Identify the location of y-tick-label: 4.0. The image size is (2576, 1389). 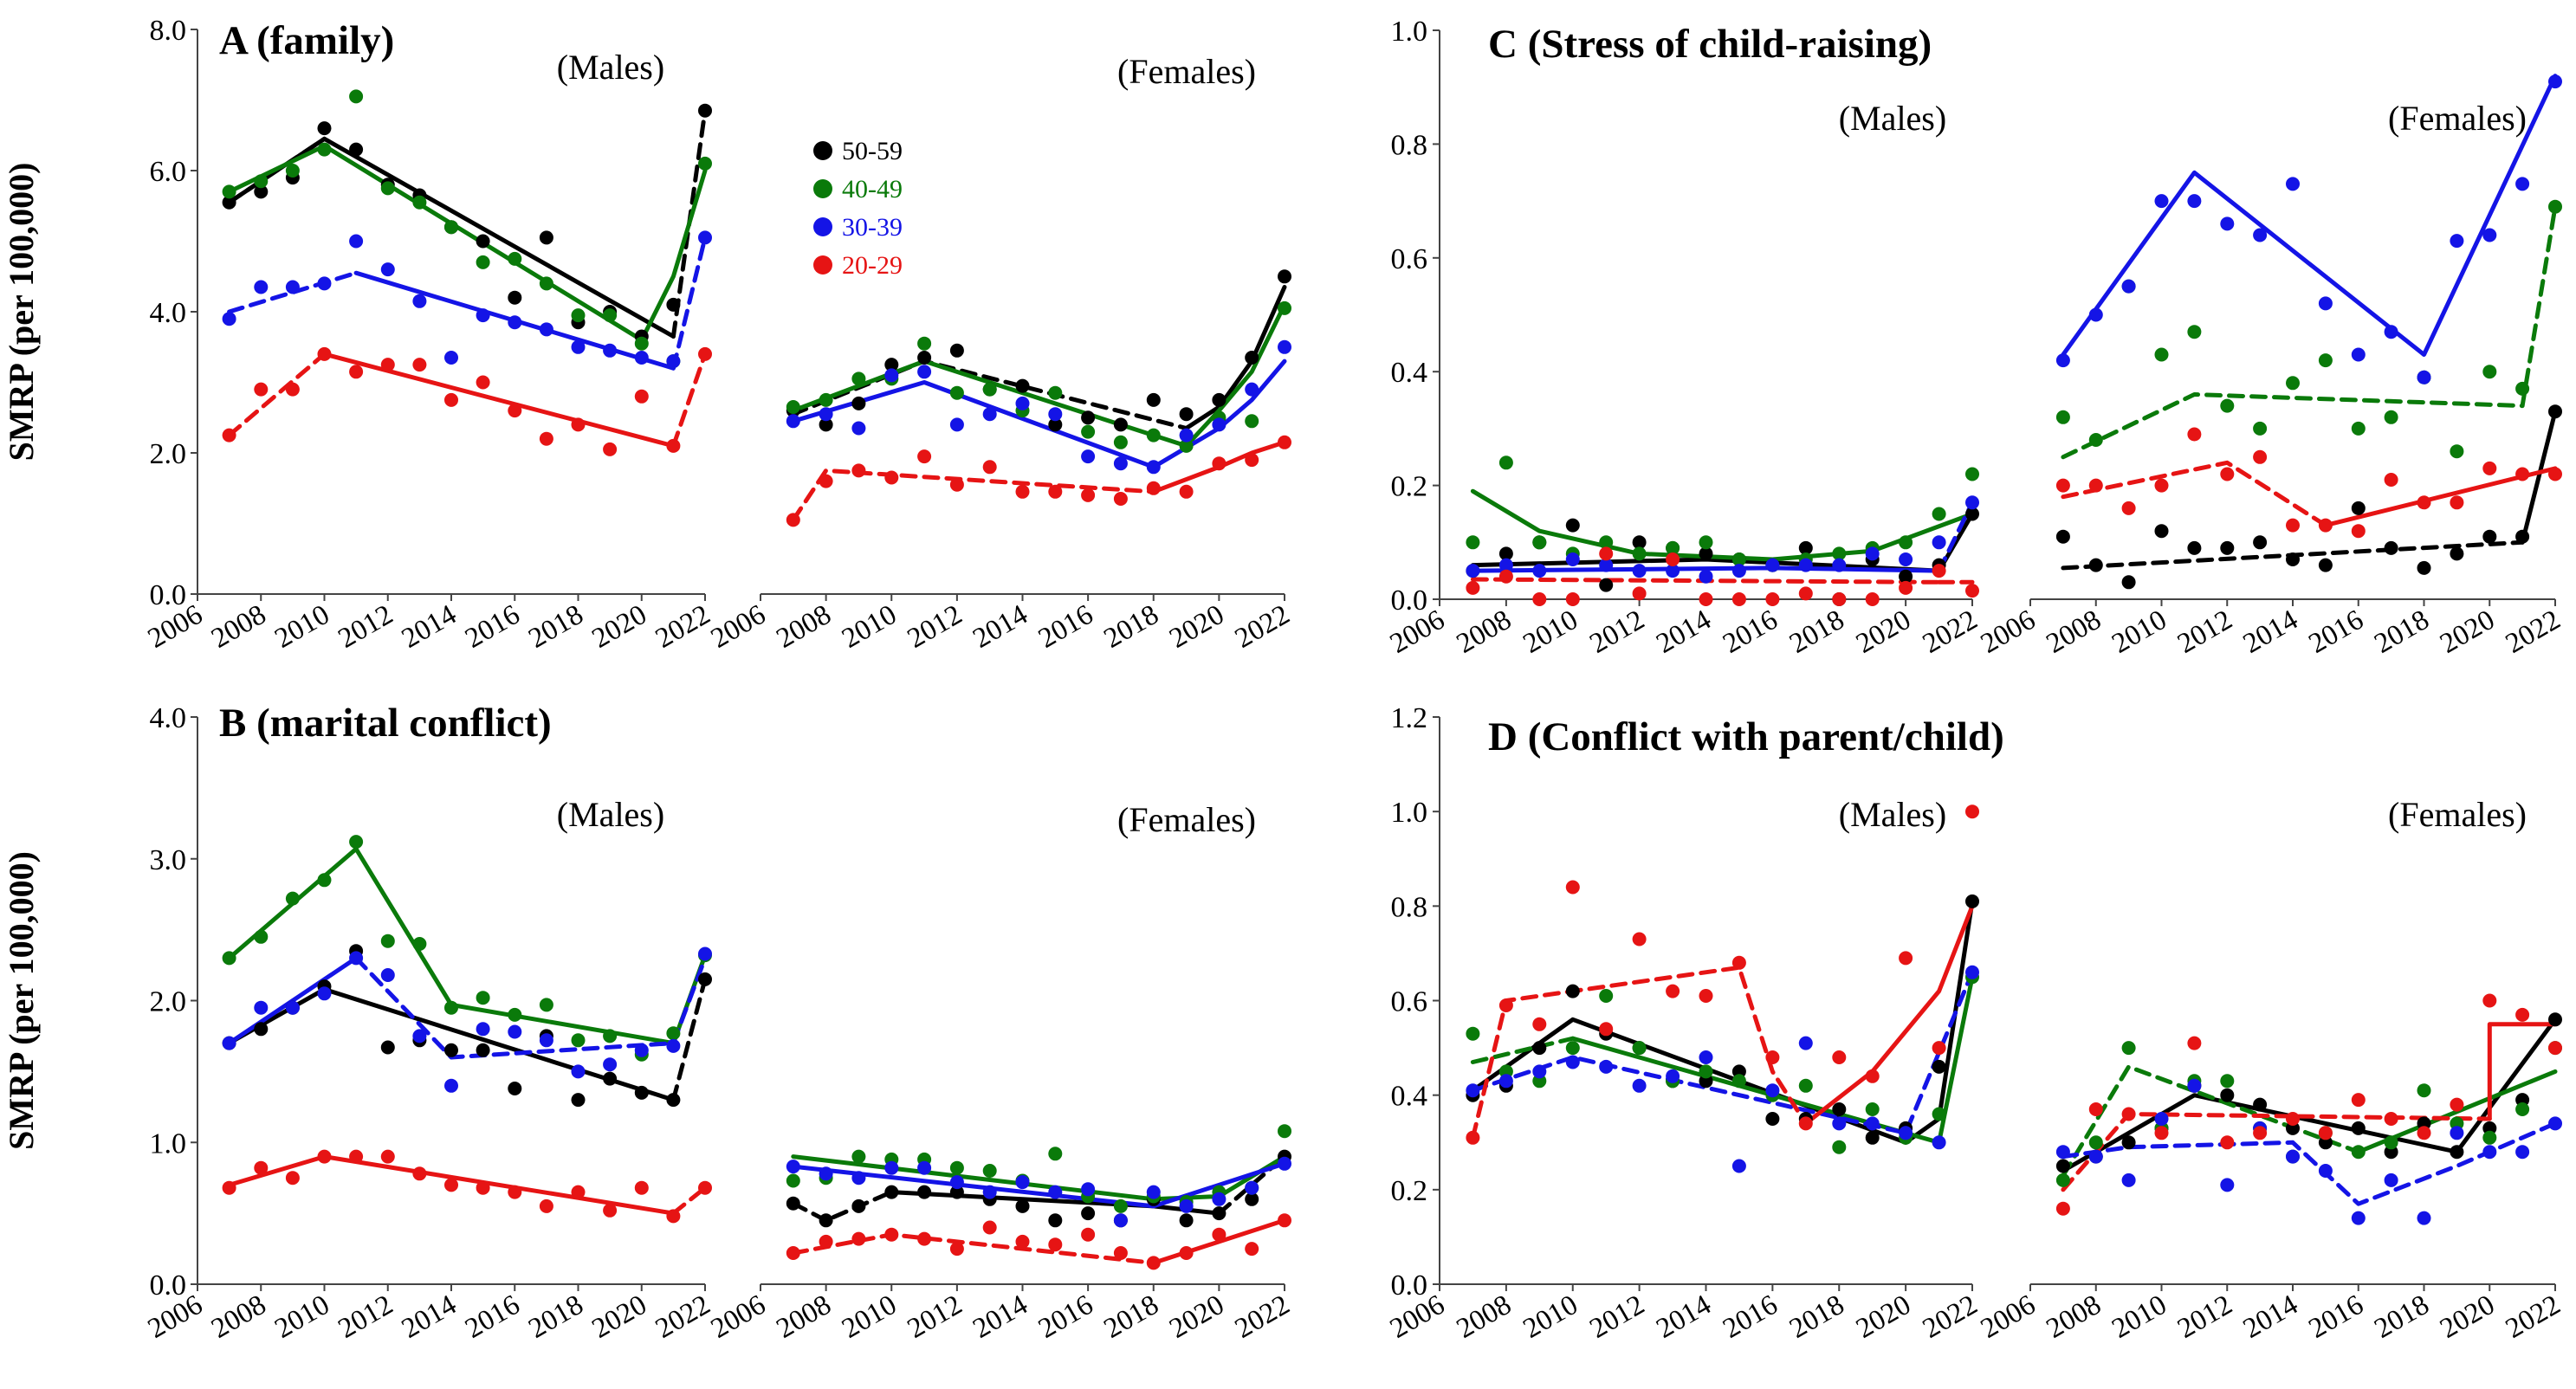
(168, 313).